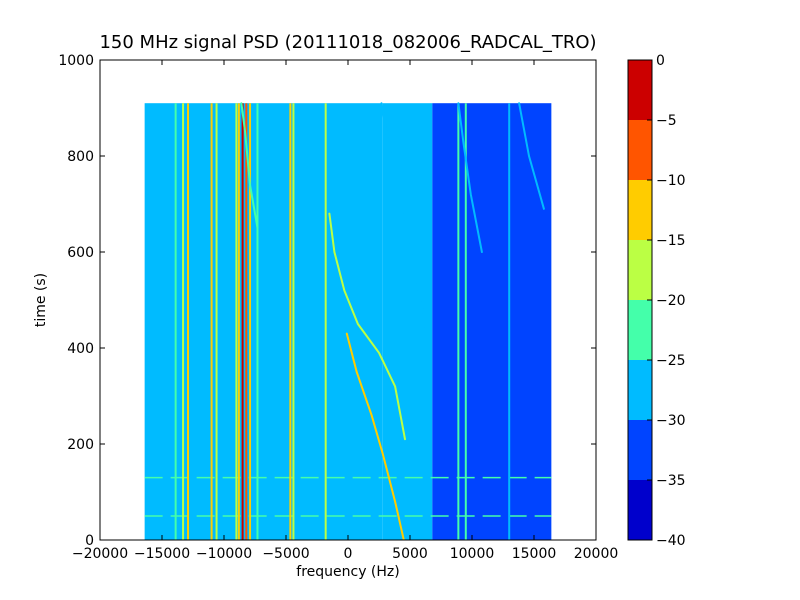 The width and height of the screenshot is (800, 600). What do you see at coordinates (671, 421) in the screenshot?
I see `colorbar-tick-label: −30` at bounding box center [671, 421].